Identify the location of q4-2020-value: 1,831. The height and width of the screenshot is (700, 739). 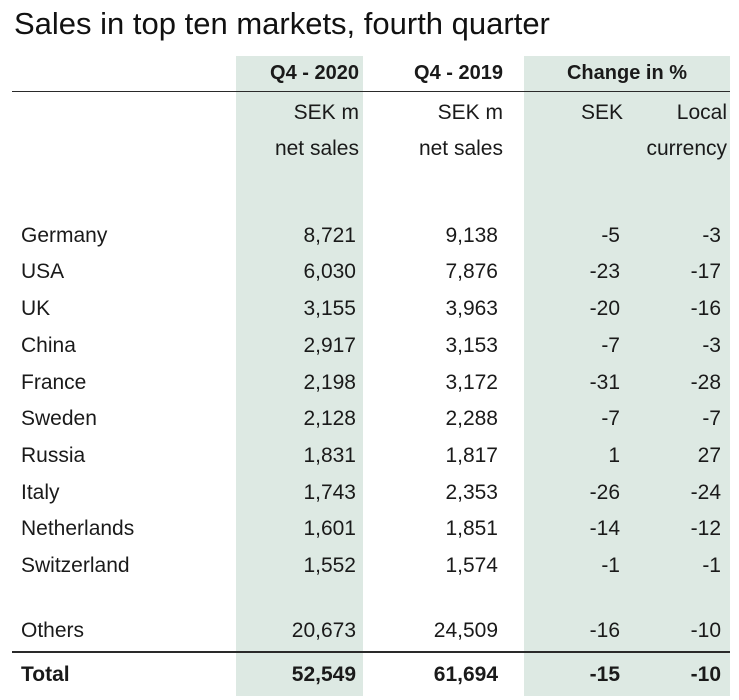
(329, 455).